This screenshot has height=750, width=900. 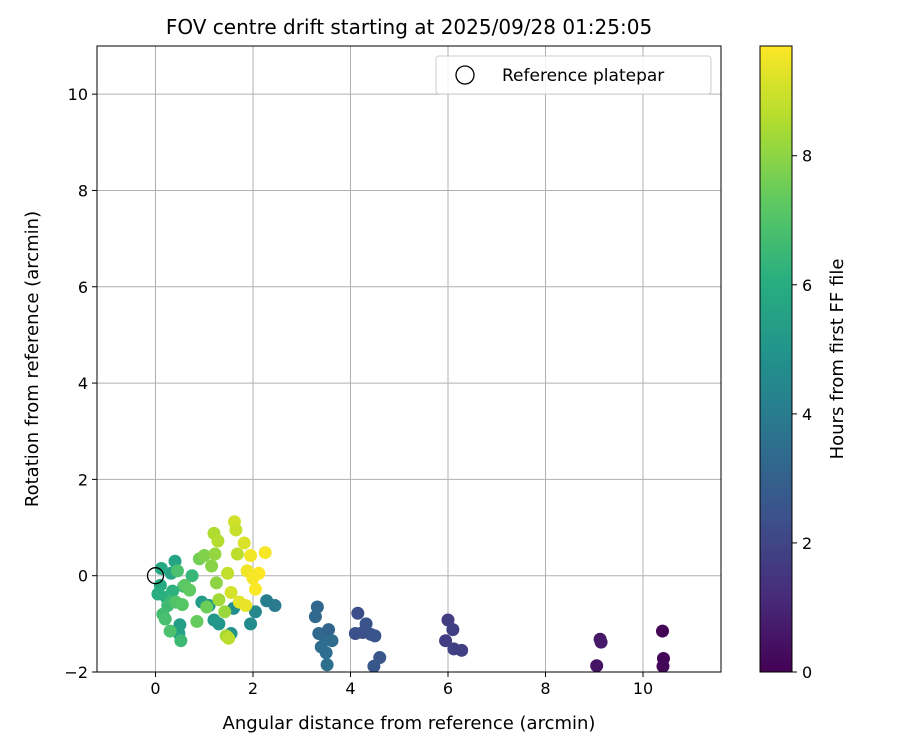 What do you see at coordinates (253, 688) in the screenshot?
I see `x-tick-label: 2` at bounding box center [253, 688].